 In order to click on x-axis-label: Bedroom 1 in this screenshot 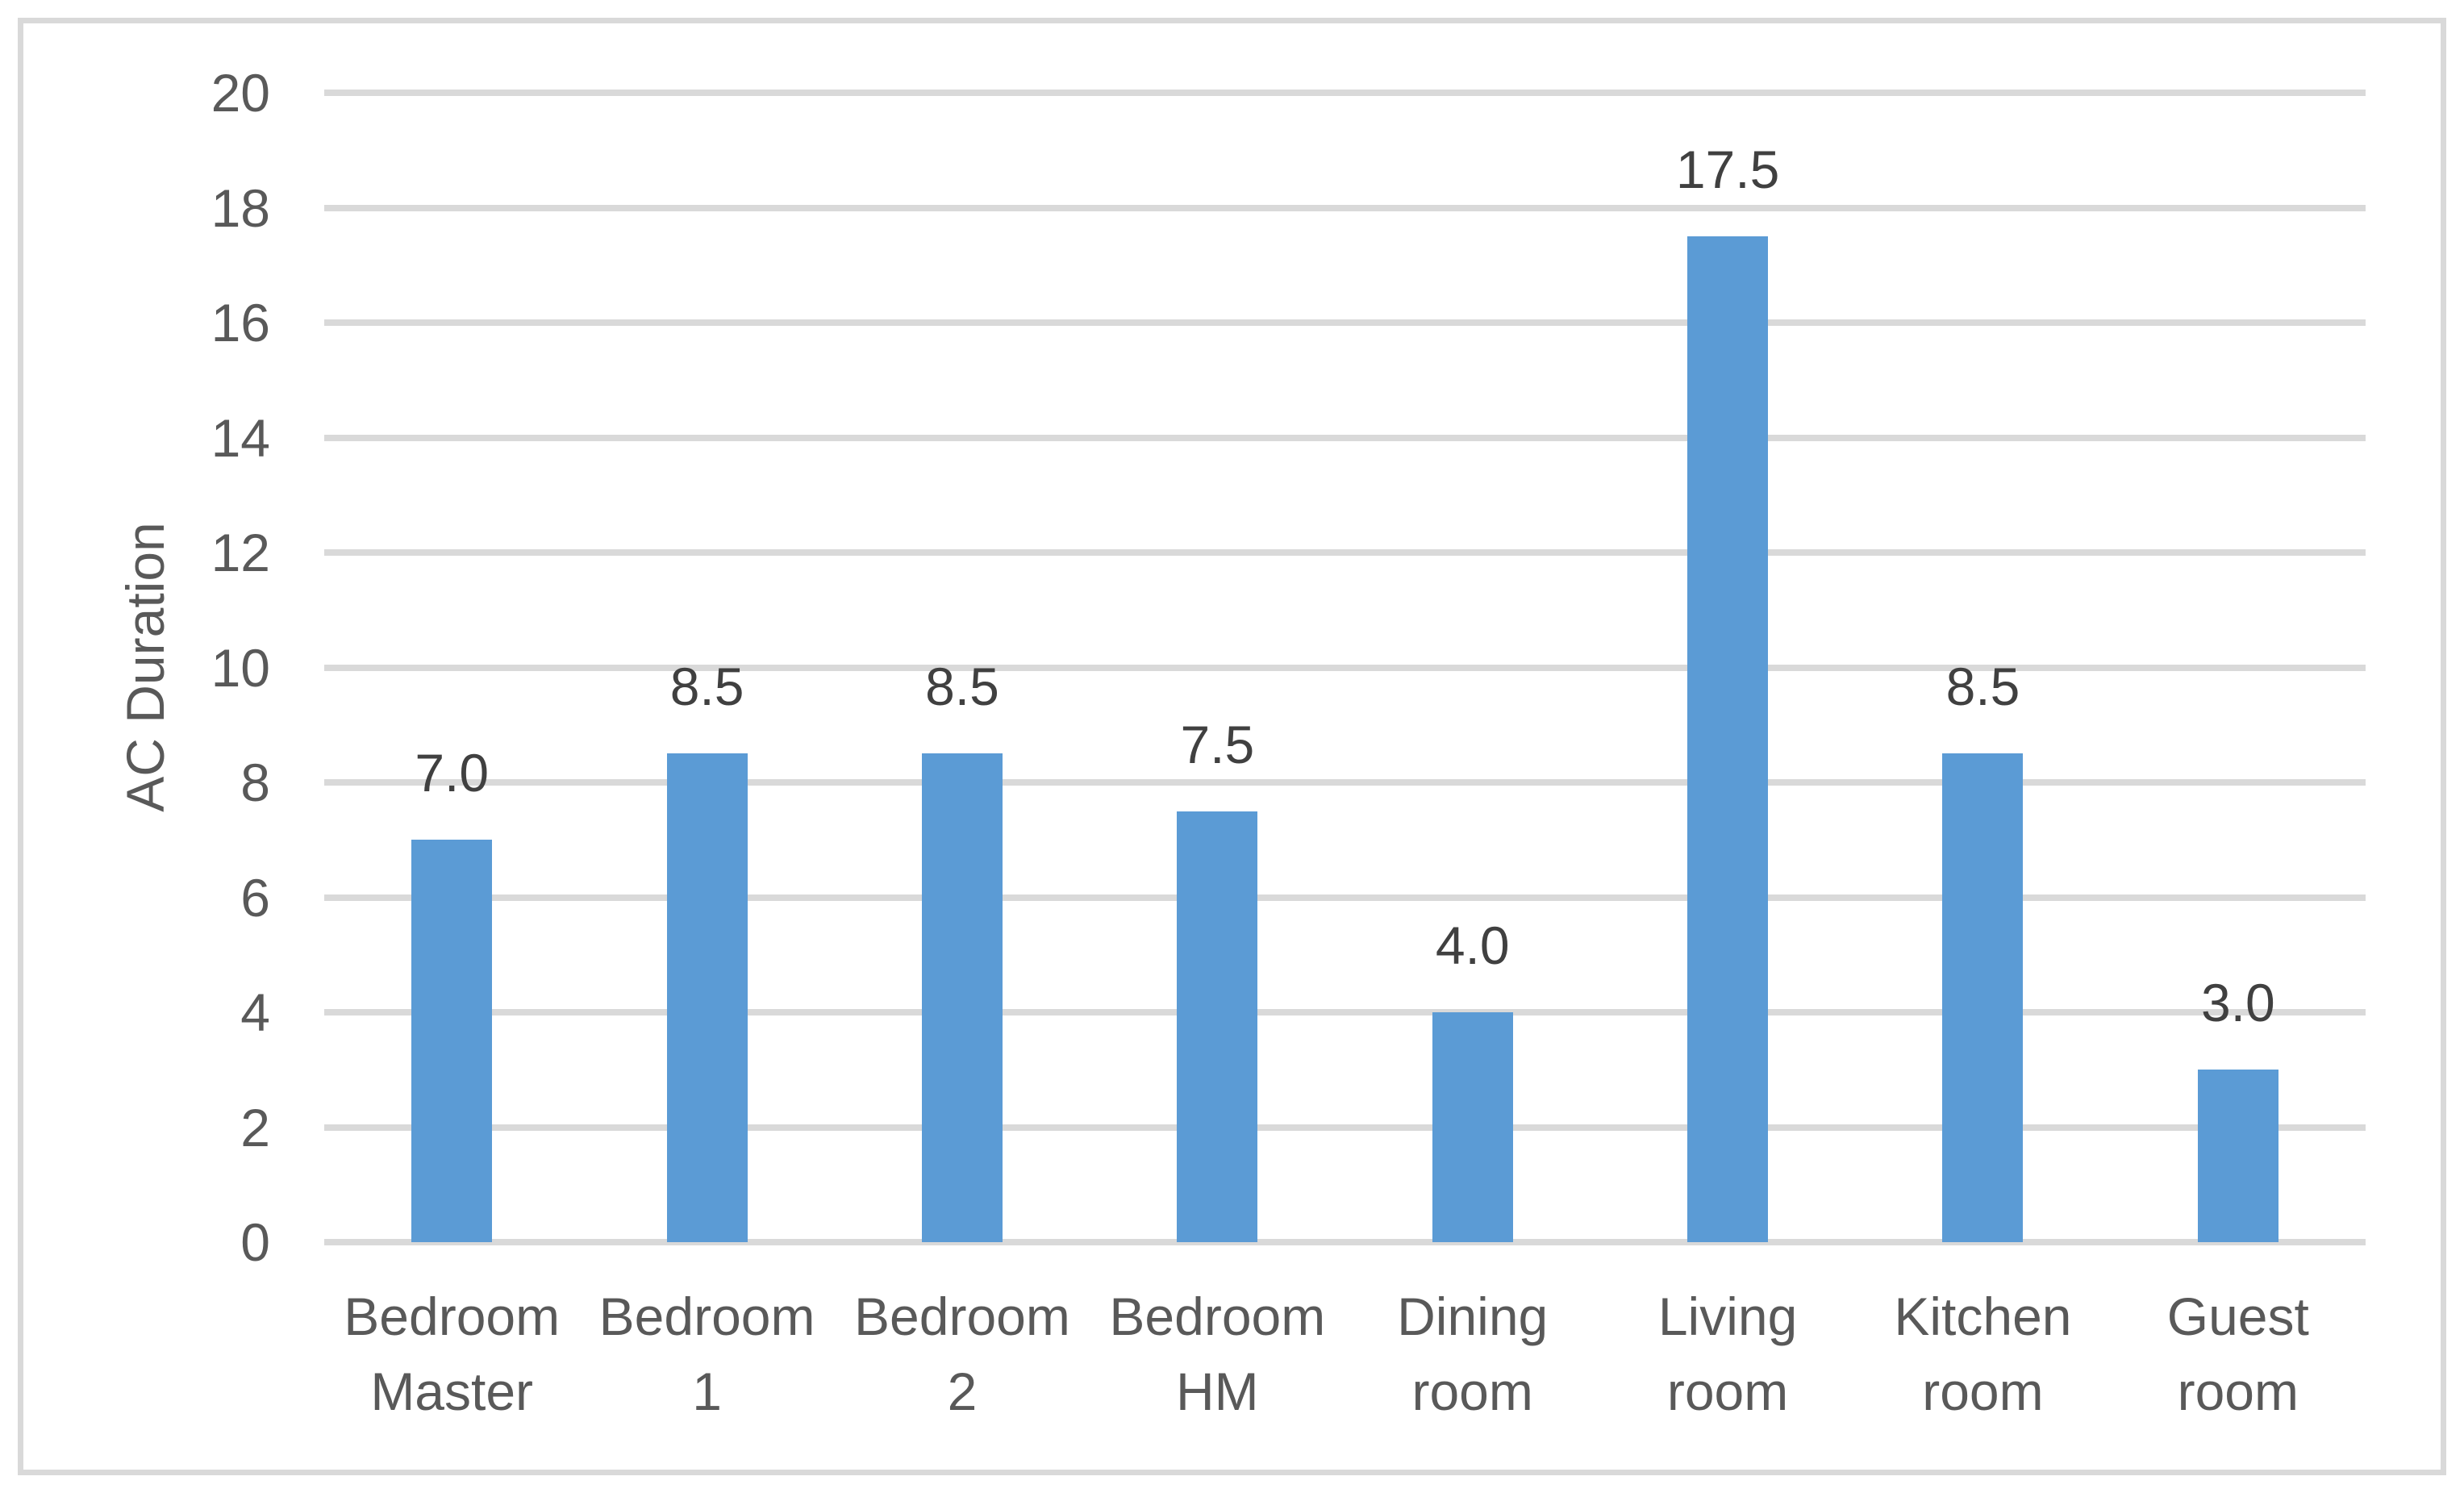, I will do `click(706, 1354)`.